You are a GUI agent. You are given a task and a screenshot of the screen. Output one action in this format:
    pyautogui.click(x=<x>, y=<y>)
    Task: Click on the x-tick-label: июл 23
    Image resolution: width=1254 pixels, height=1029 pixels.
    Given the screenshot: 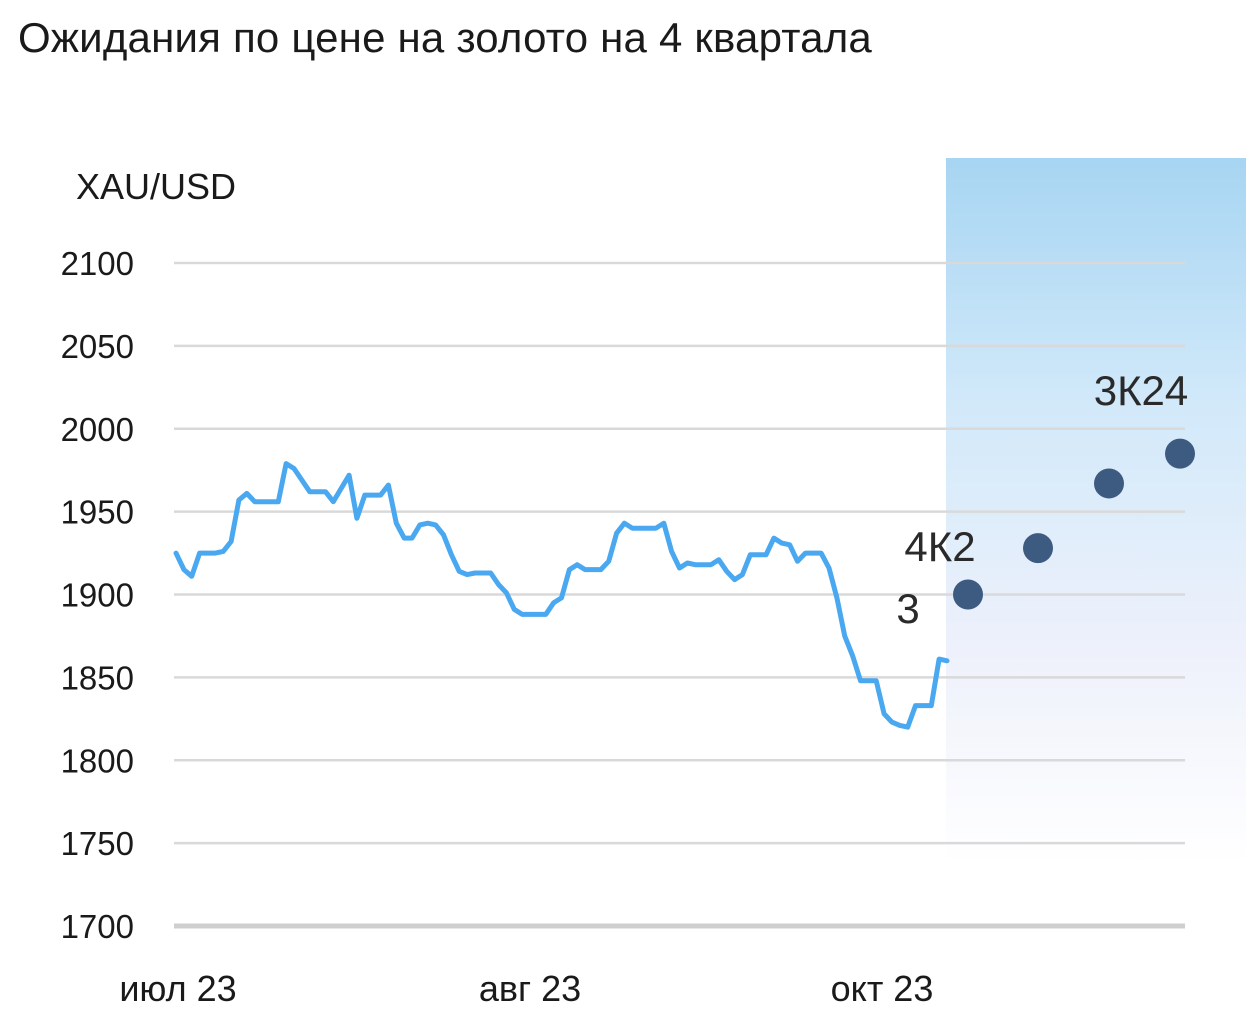 What is the action you would take?
    pyautogui.click(x=177, y=988)
    